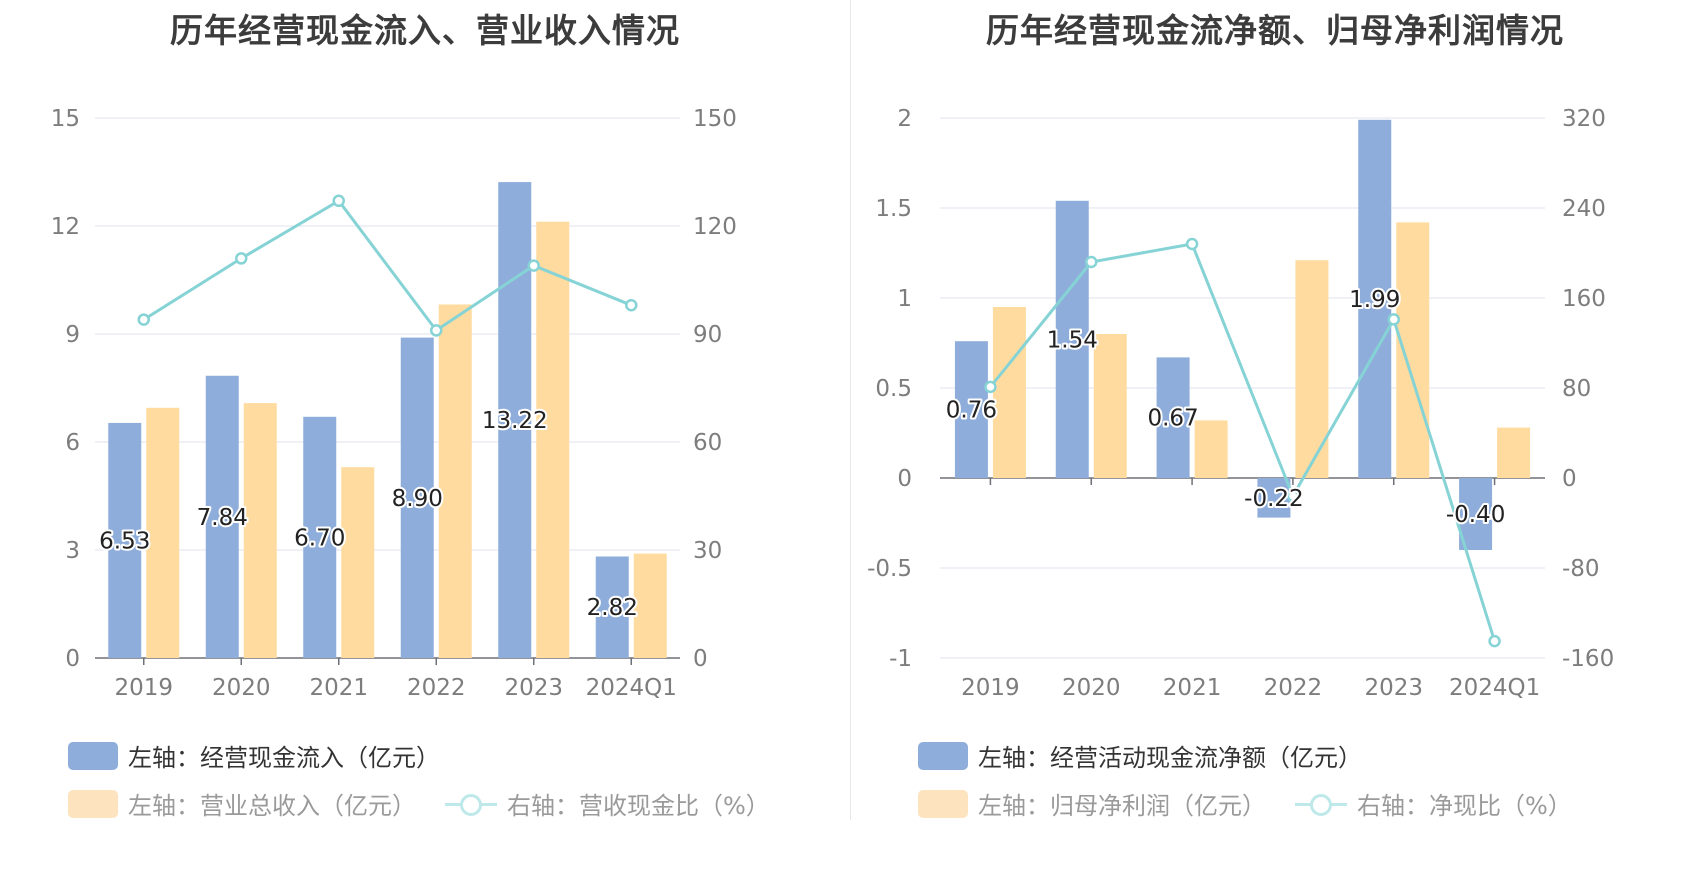  What do you see at coordinates (72, 335) in the screenshot?
I see `y-left-tick-label: 9` at bounding box center [72, 335].